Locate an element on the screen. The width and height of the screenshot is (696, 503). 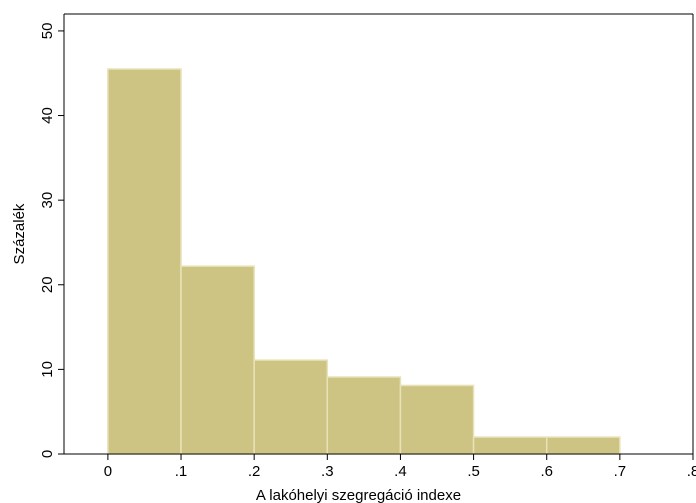
y-tick-label: 20 is located at coordinates (47, 284).